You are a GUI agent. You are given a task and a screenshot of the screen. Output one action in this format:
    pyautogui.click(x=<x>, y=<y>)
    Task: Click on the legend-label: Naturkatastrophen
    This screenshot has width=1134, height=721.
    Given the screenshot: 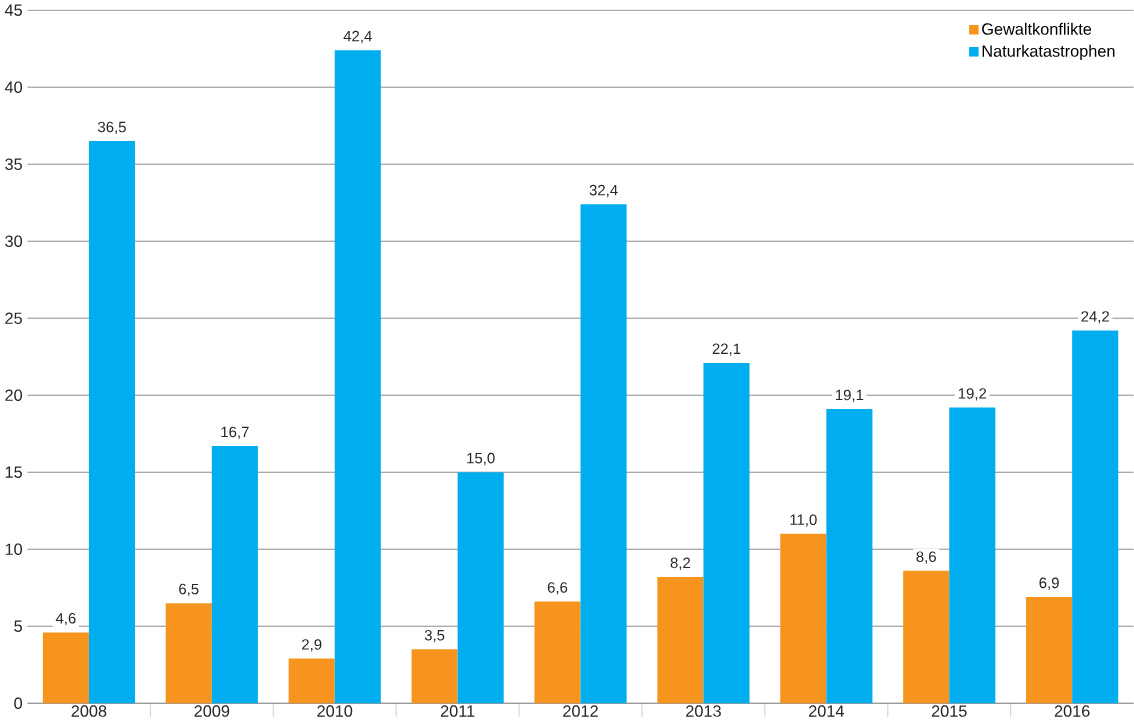 What is the action you would take?
    pyautogui.click(x=1048, y=52)
    